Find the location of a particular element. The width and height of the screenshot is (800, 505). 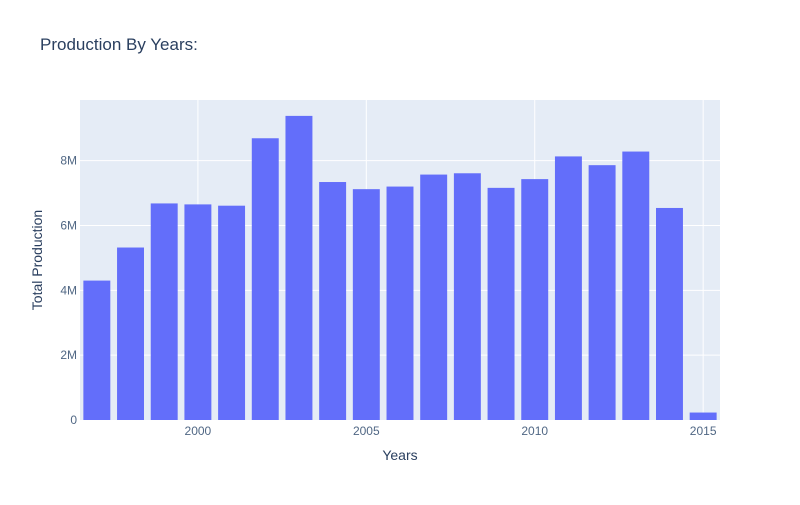

y-tick-label: 0 is located at coordinates (73, 420).